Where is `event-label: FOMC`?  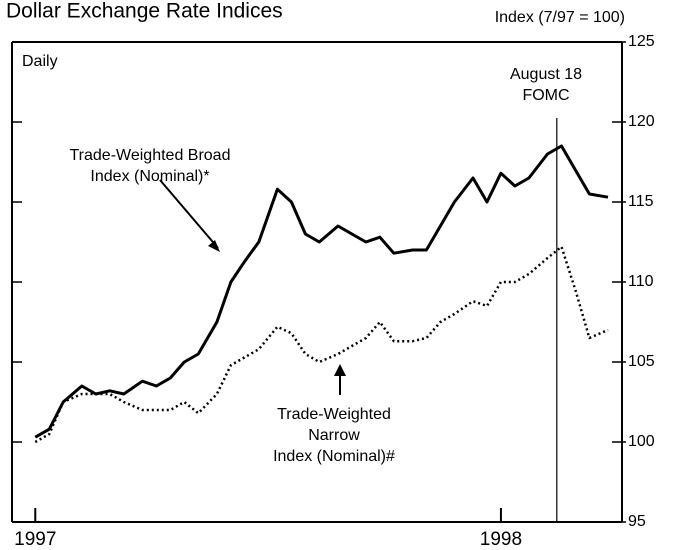
event-label: FOMC is located at coordinates (545, 95).